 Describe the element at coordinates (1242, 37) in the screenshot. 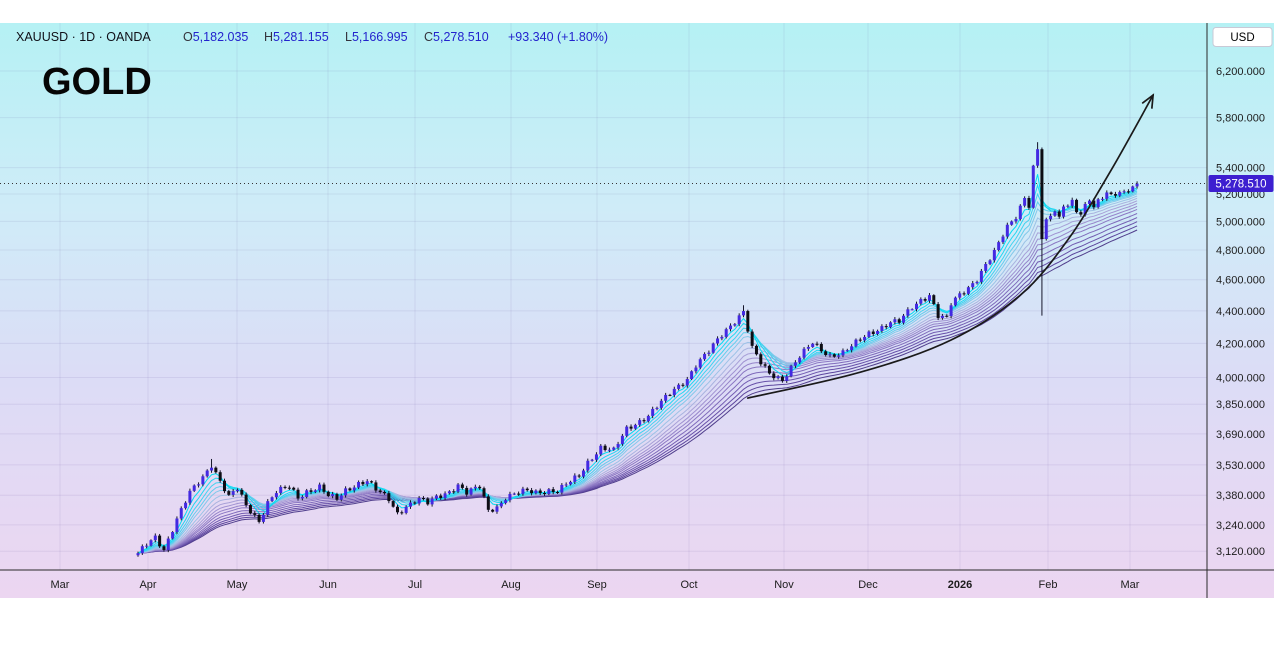

I see `currency-button: USD` at that location.